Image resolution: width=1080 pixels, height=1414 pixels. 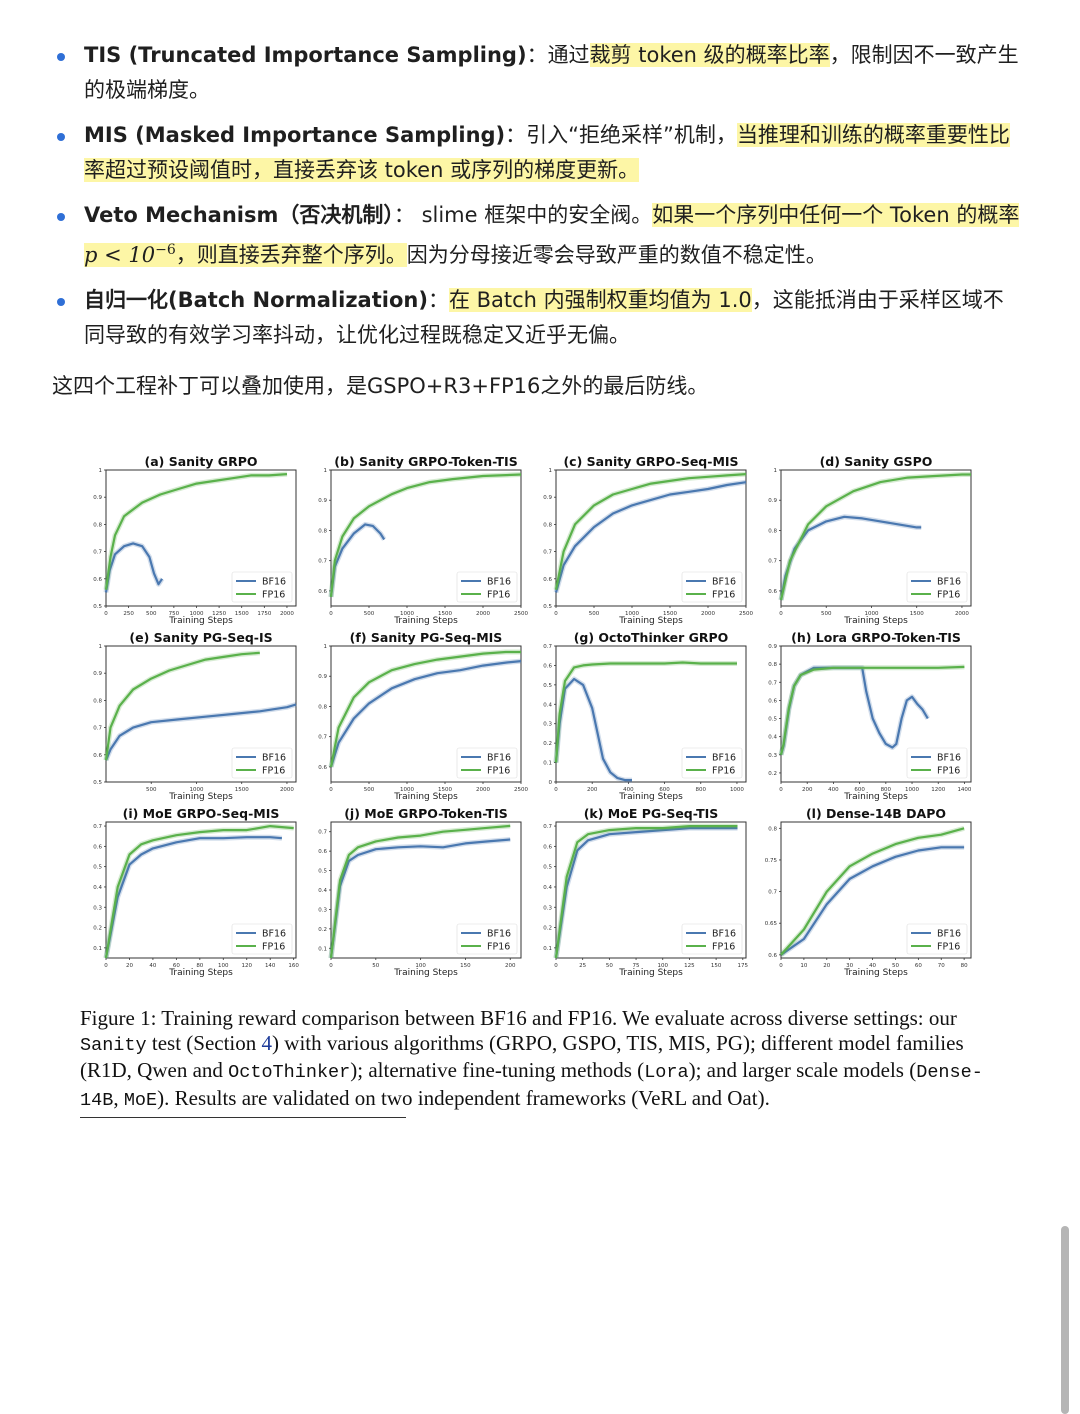 What do you see at coordinates (872, 966) in the screenshot?
I see `x-tick-label: 40` at bounding box center [872, 966].